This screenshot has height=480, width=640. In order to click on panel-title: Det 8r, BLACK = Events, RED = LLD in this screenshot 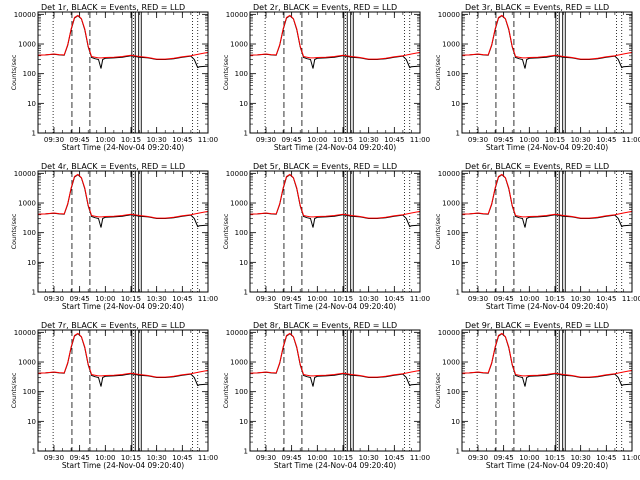, I will do `click(325, 325)`.